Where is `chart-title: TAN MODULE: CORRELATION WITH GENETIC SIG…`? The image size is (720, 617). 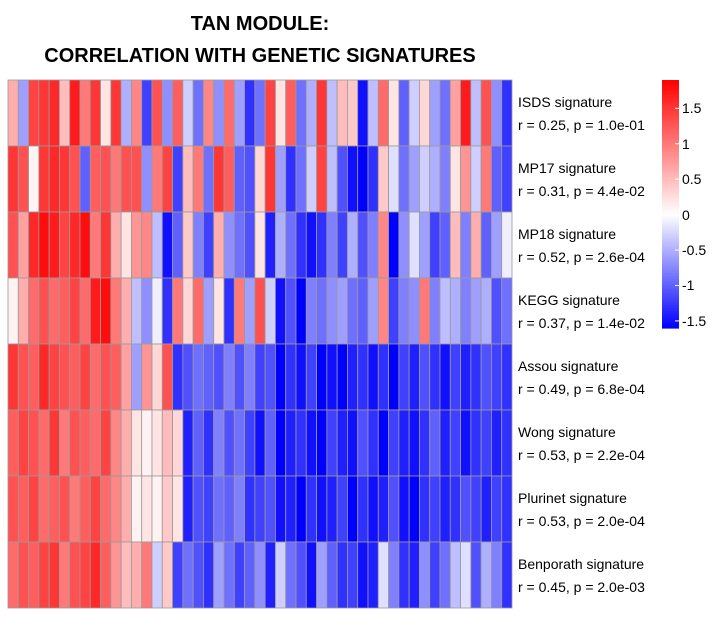
chart-title: TAN MODULE: CORRELATION WITH GENETIC SIG… is located at coordinates (260, 40).